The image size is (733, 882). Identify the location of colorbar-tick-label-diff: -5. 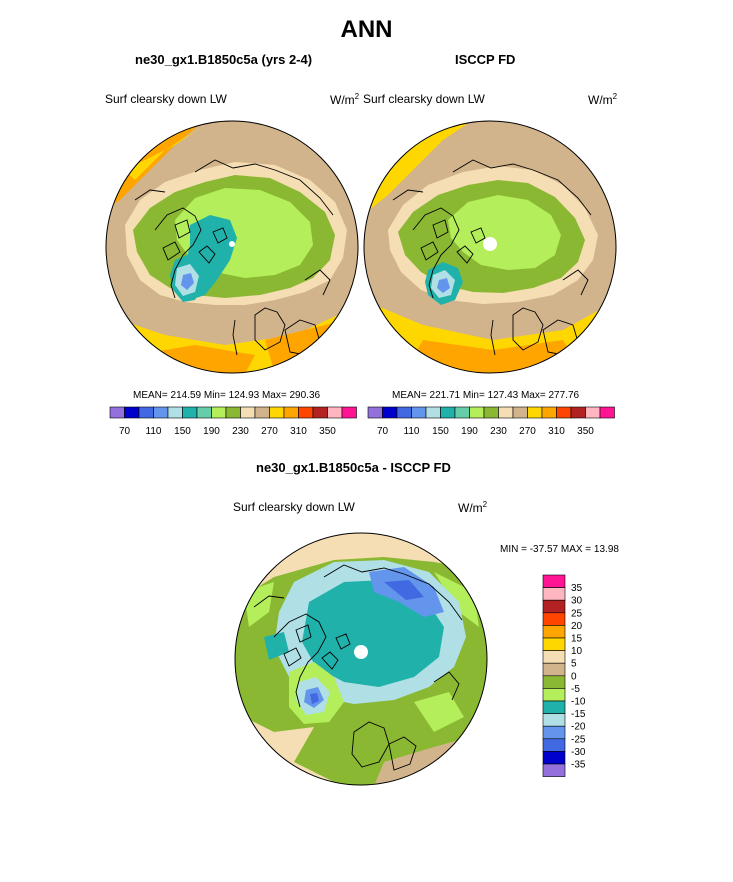
(575, 689).